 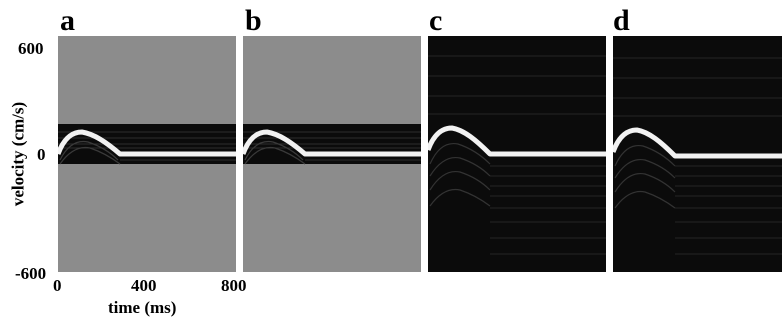 I want to click on y-axis-label: velocity (cm/s), so click(x=18, y=154).